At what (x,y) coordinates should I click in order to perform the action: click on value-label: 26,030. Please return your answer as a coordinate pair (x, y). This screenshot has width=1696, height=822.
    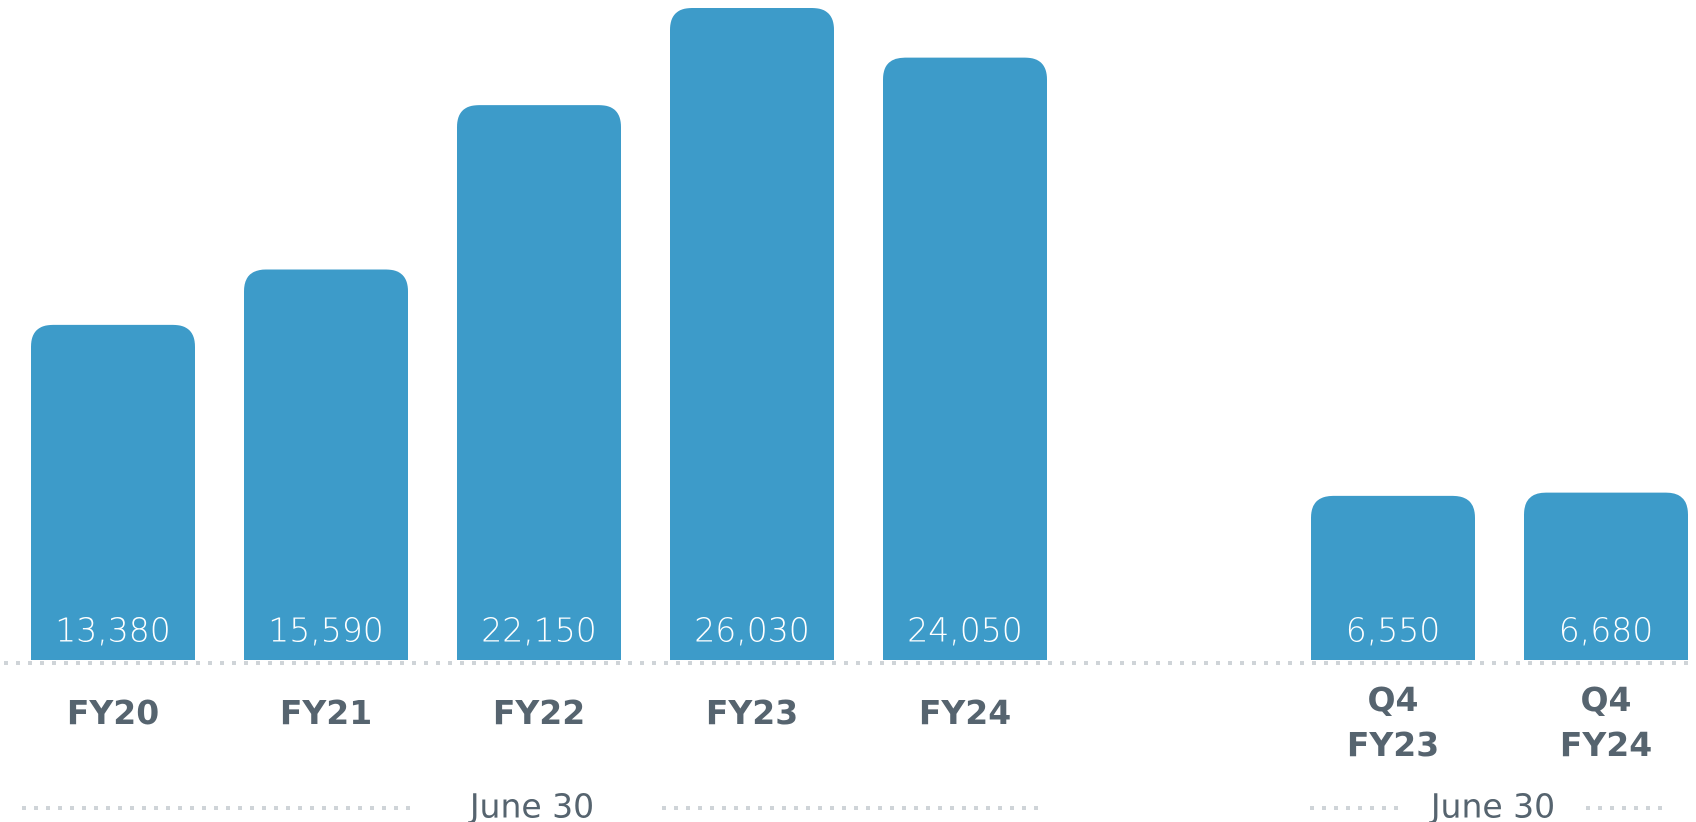
    Looking at the image, I should click on (751, 630).